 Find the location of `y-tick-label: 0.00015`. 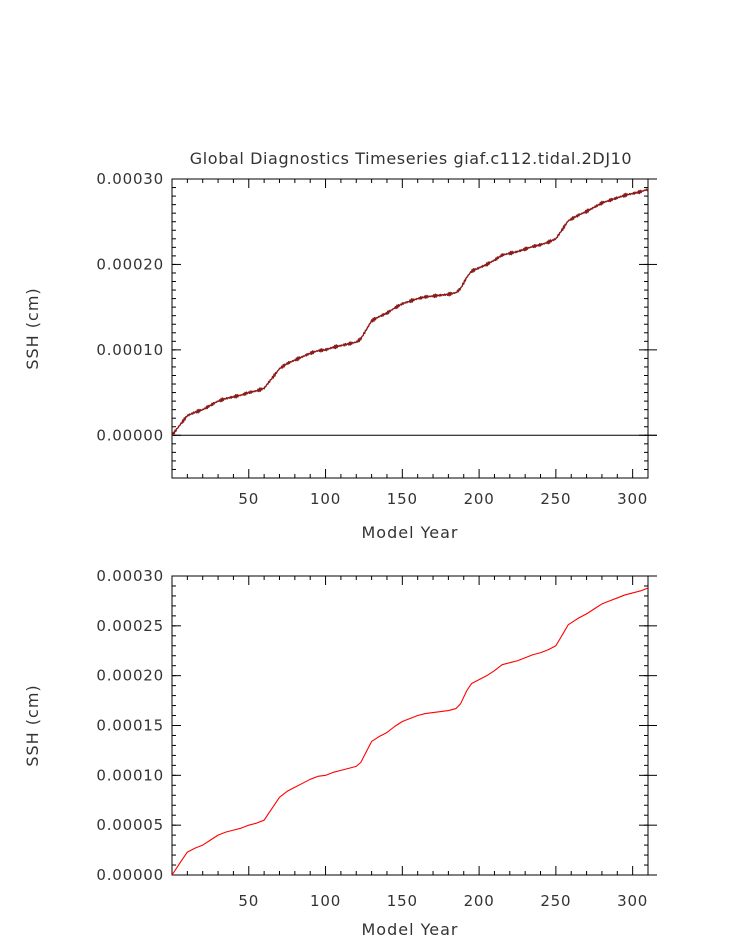

y-tick-label: 0.00015 is located at coordinates (130, 726).